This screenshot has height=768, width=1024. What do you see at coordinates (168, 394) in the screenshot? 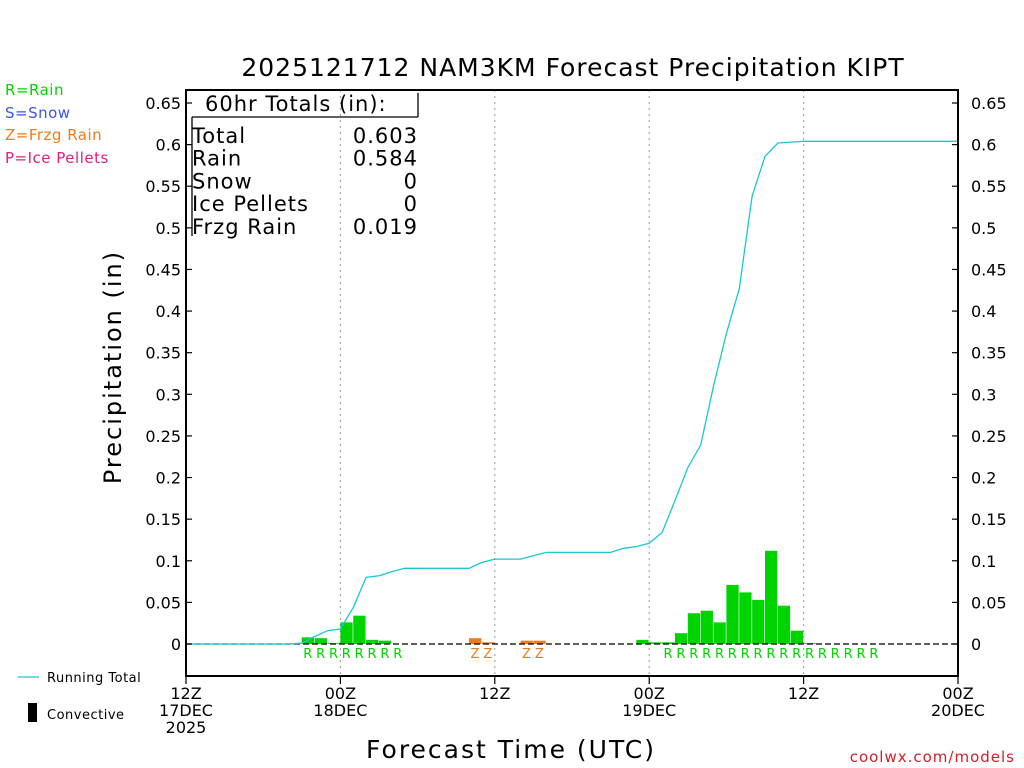
I see `y-tick-label-left: 0.3` at bounding box center [168, 394].